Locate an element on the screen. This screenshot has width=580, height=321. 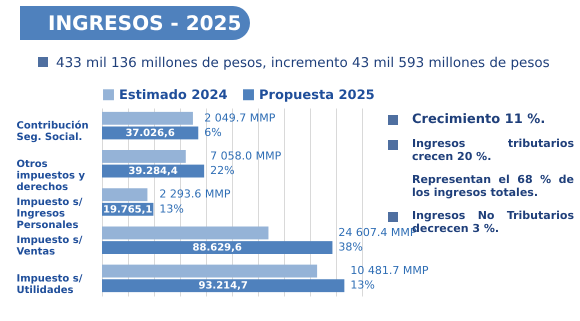
legend-label: Estimado 2024 is located at coordinates (173, 95).